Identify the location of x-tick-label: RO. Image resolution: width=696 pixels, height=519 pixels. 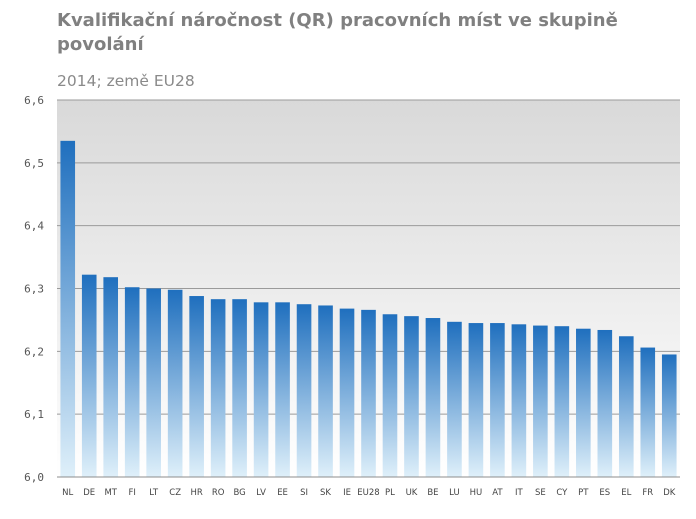
(218, 493).